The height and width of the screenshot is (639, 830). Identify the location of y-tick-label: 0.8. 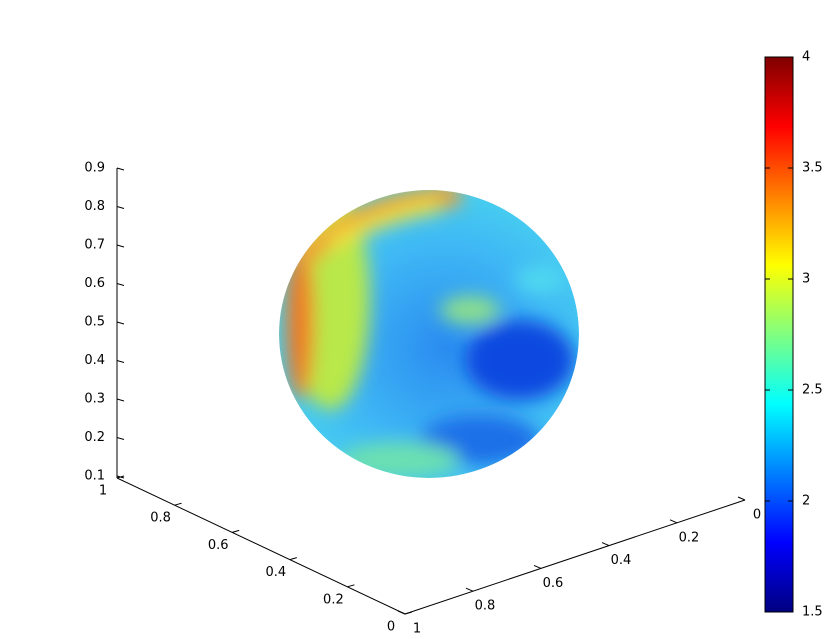
(160, 518).